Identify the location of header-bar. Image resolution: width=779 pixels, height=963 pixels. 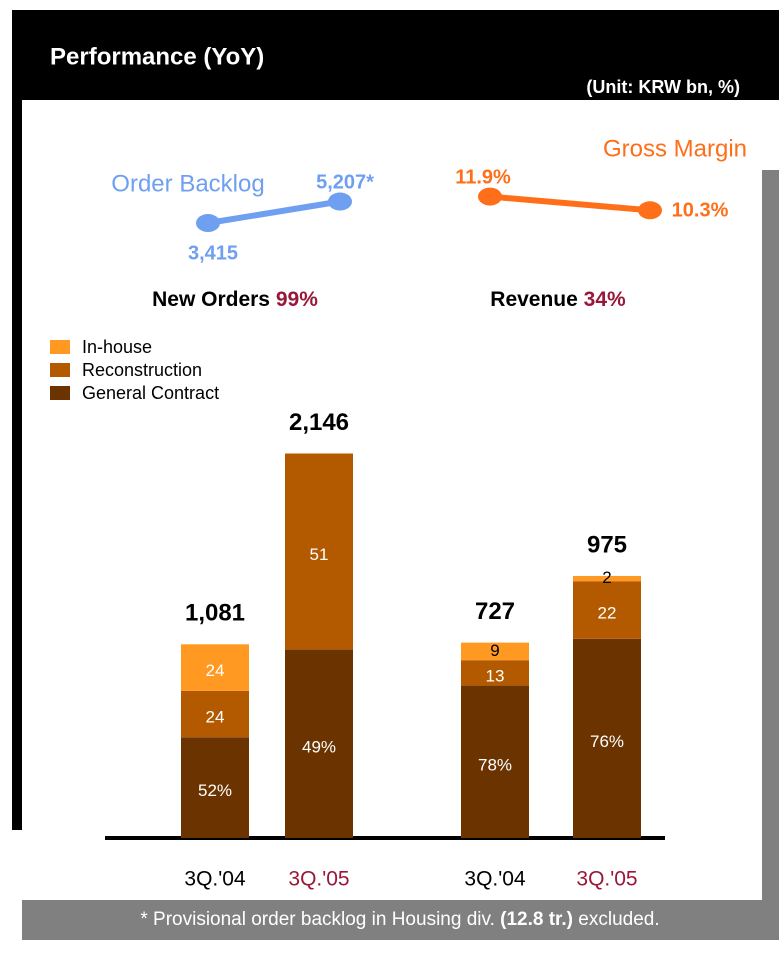
(395, 55).